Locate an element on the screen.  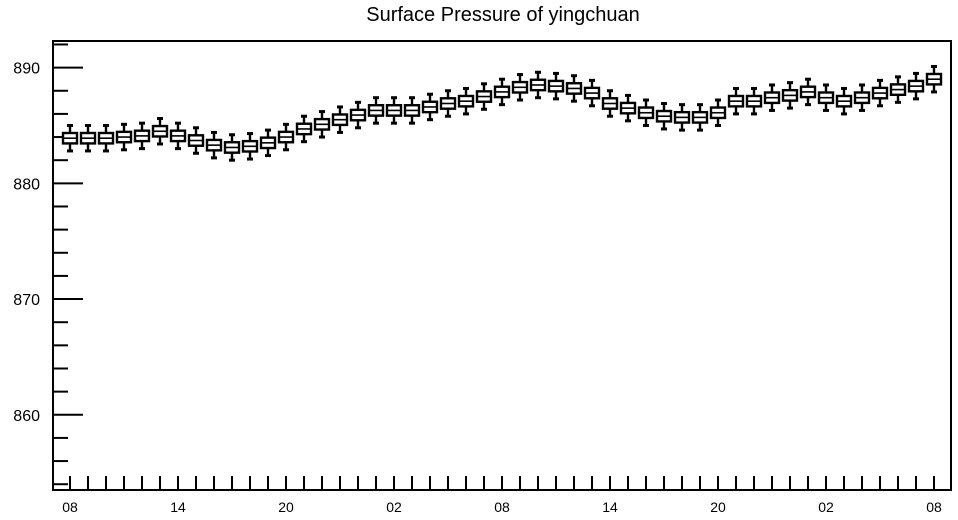
x-axis: 08 14 20 02 08 14 20 02 08 is located at coordinates (502, 495).